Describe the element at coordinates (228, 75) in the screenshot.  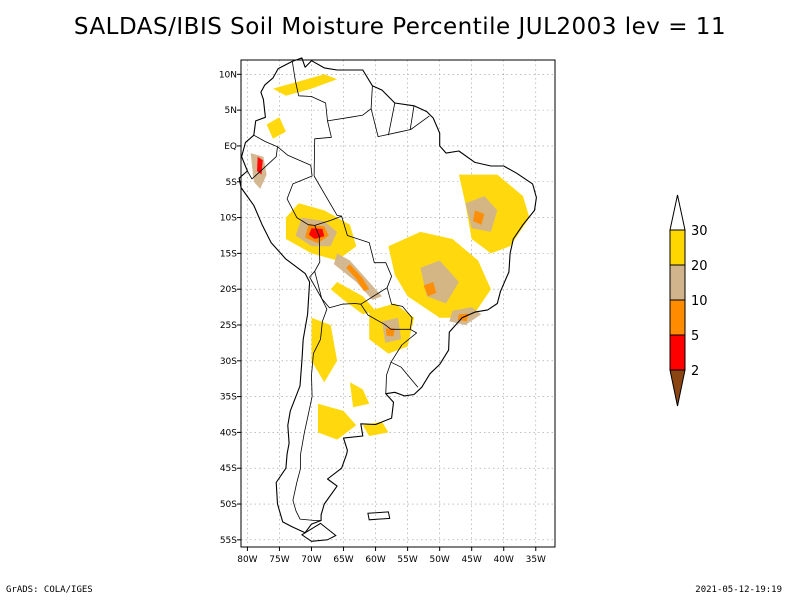
I see `lat-tick-label: 10N` at that location.